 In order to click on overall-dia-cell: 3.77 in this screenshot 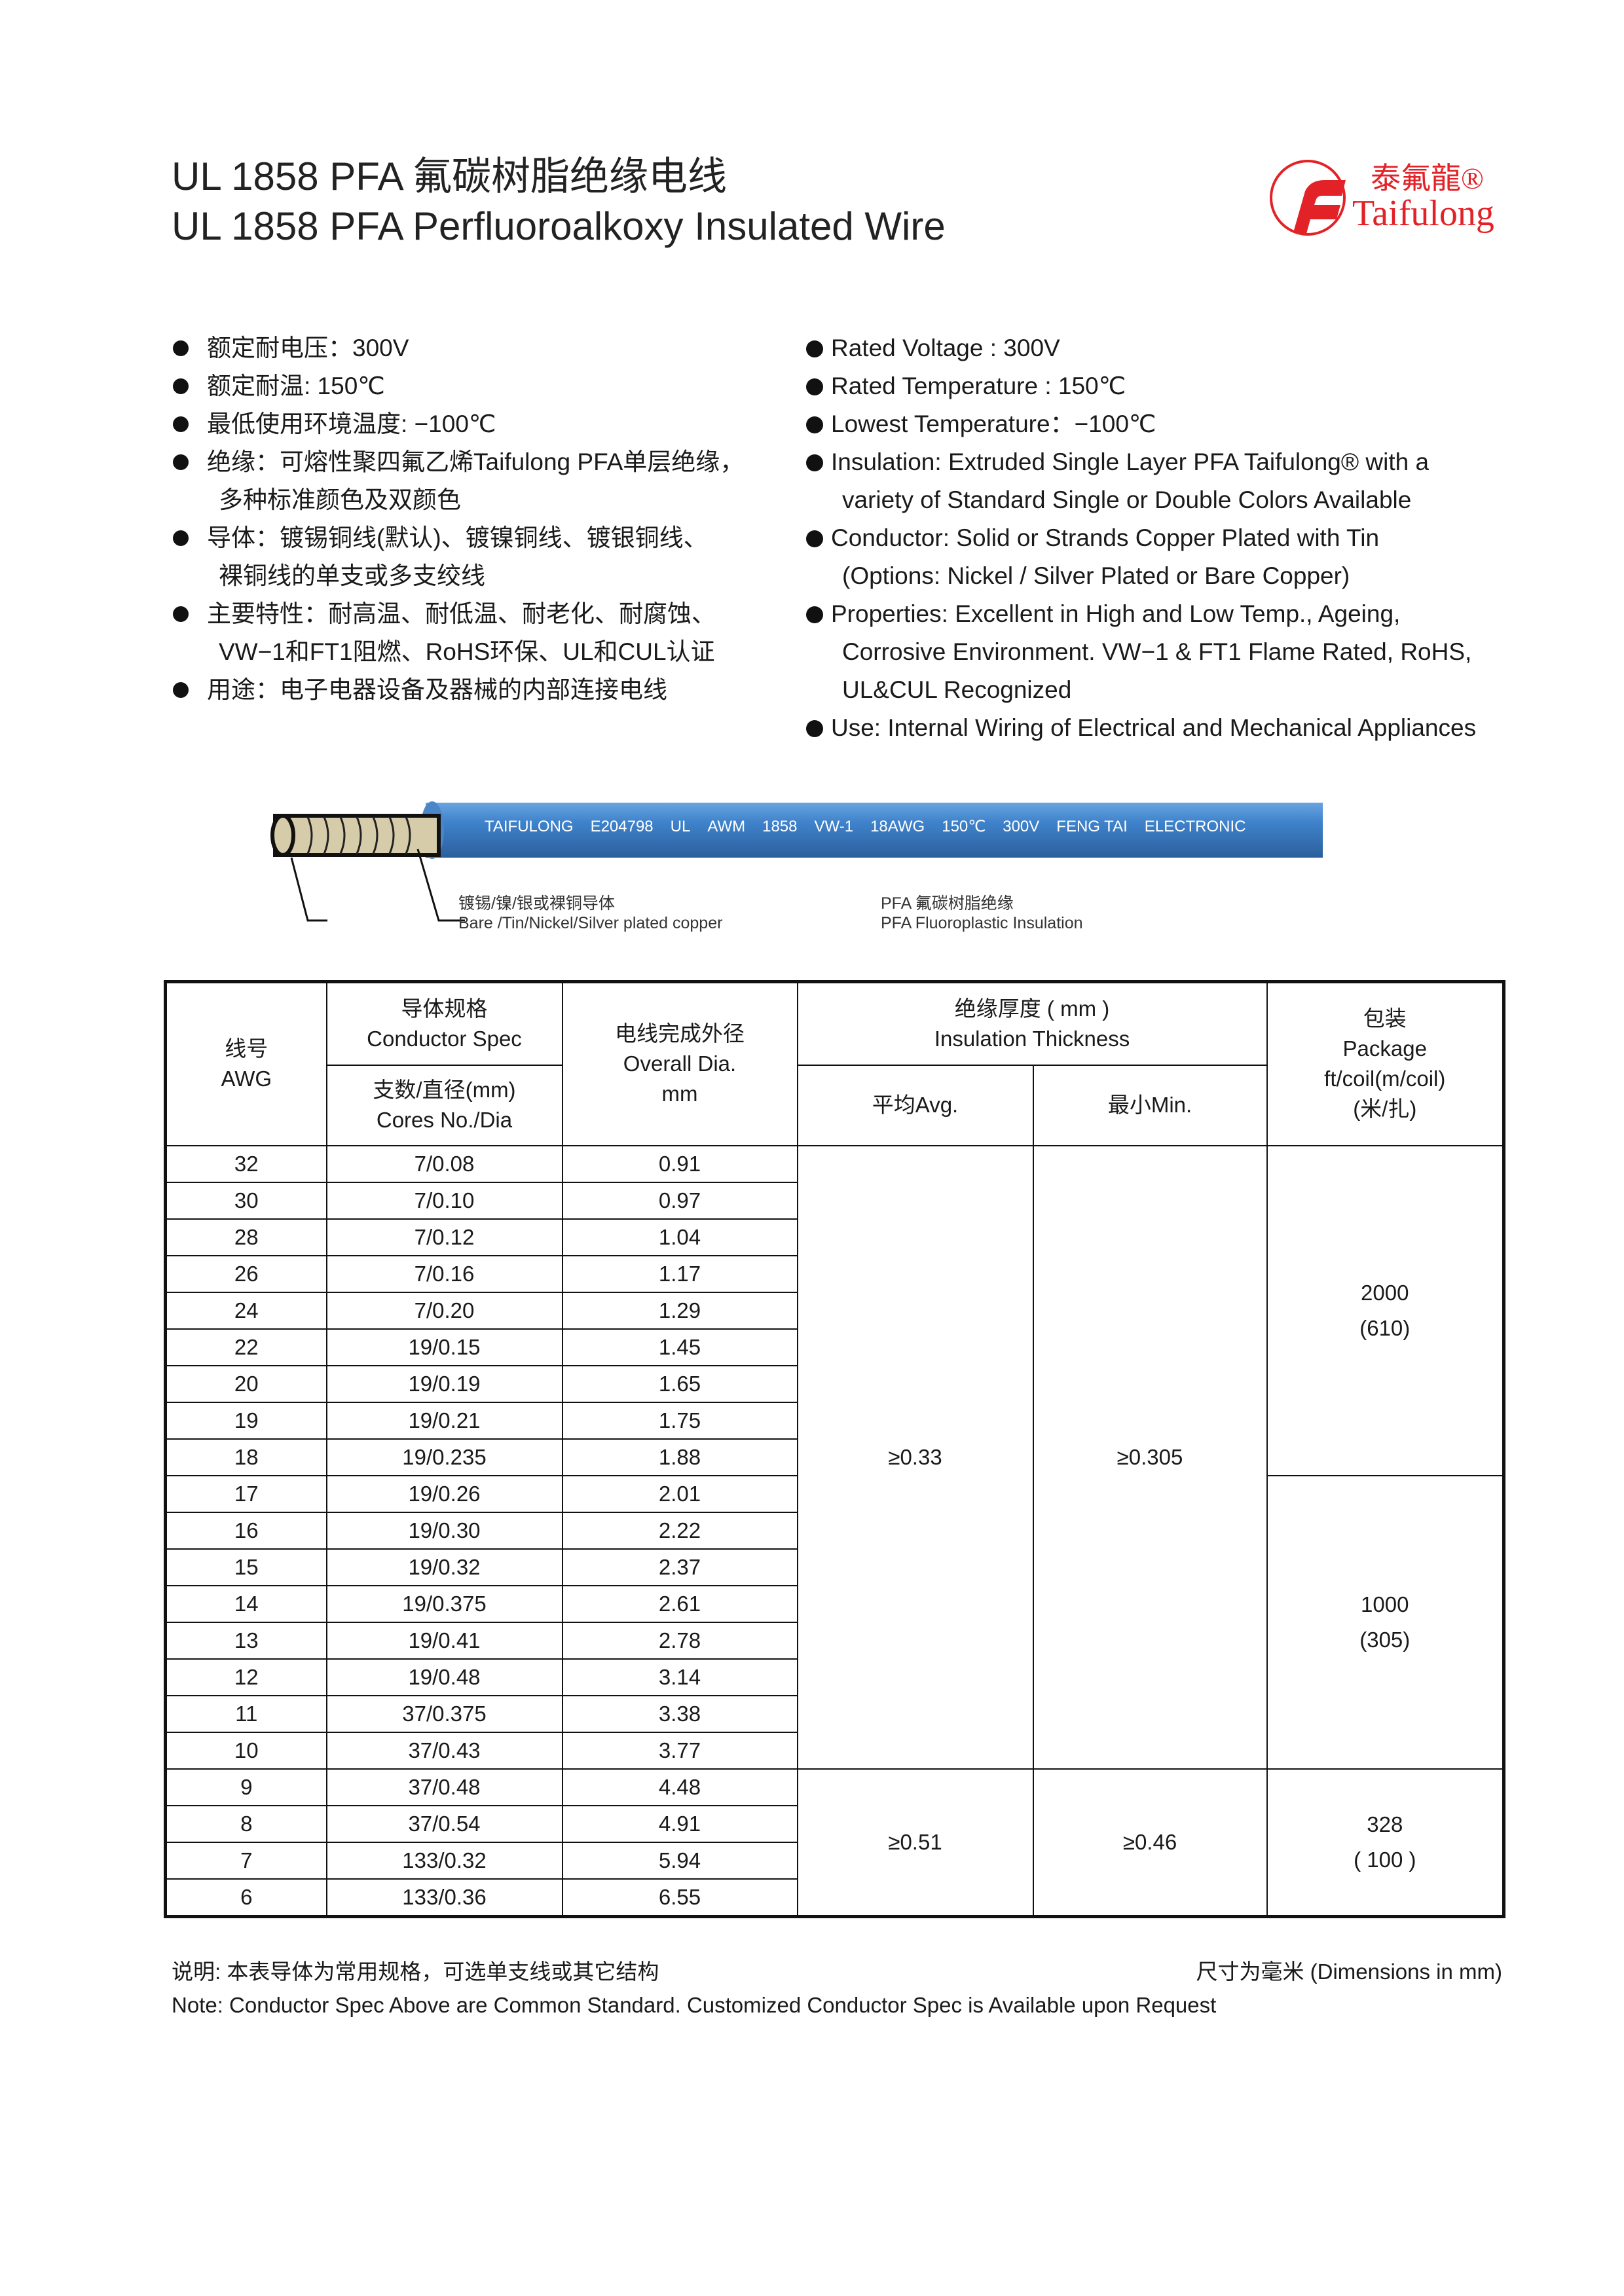, I will do `click(679, 1750)`.